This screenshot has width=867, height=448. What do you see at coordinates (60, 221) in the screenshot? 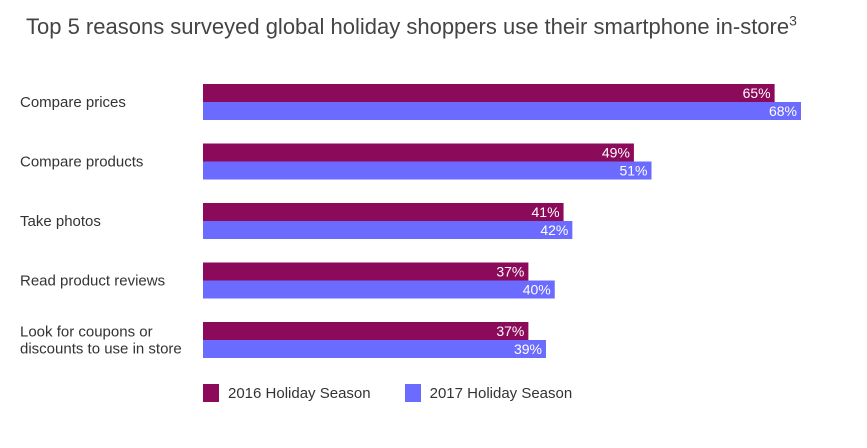
I see `category-label: Take photos` at bounding box center [60, 221].